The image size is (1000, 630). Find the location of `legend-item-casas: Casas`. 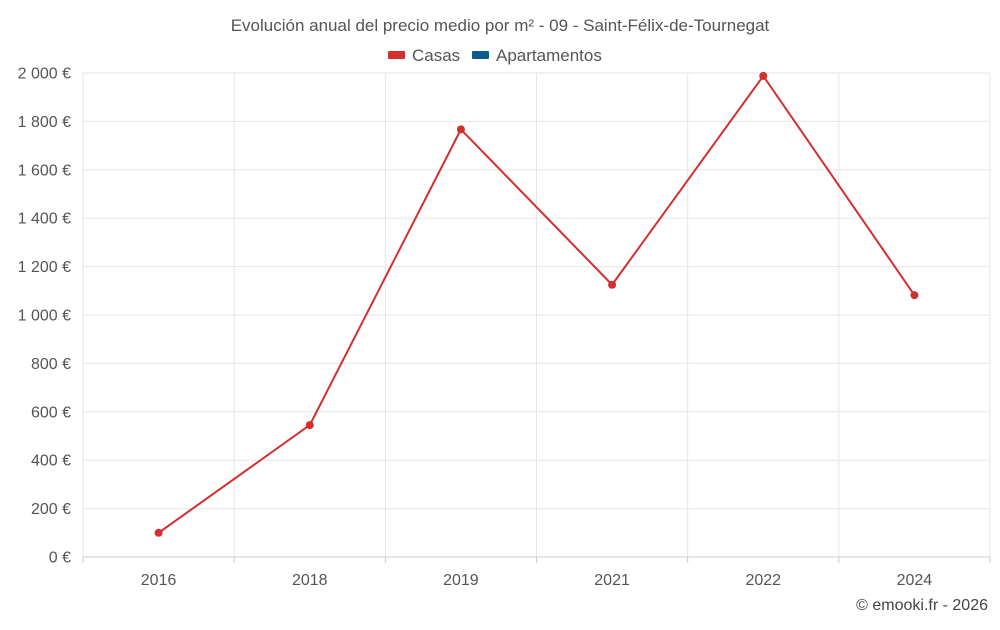

legend-item-casas: Casas is located at coordinates (424, 55).